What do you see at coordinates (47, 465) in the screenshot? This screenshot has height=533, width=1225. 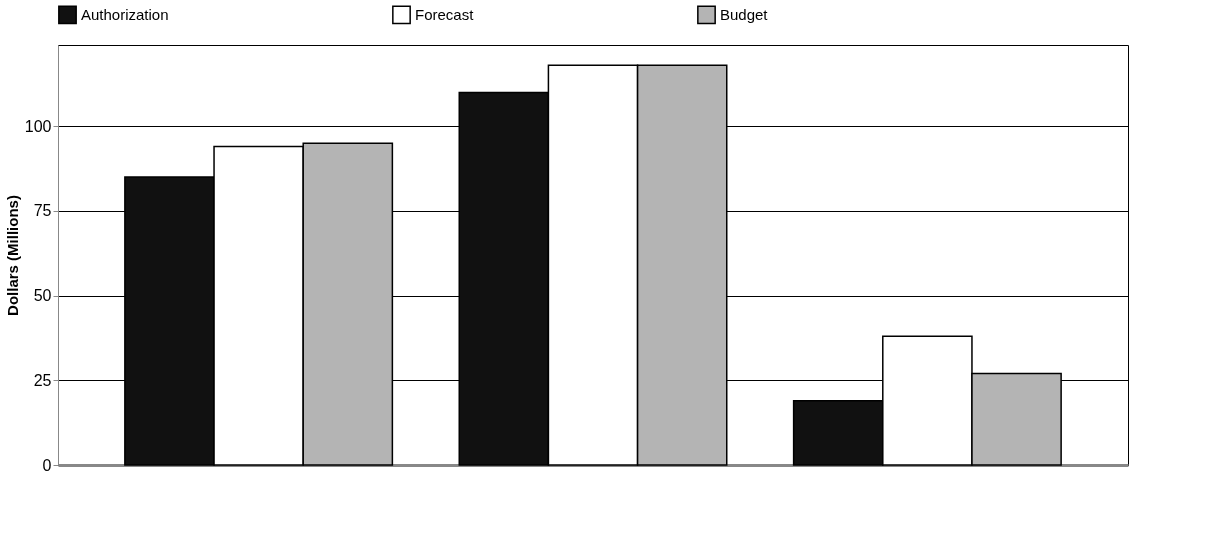 I see `y-tick-label: 0` at bounding box center [47, 465].